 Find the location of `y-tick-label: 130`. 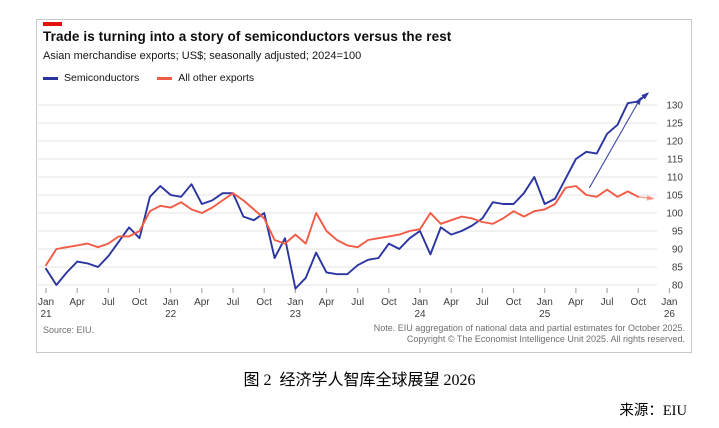

y-tick-label: 130 is located at coordinates (674, 106).